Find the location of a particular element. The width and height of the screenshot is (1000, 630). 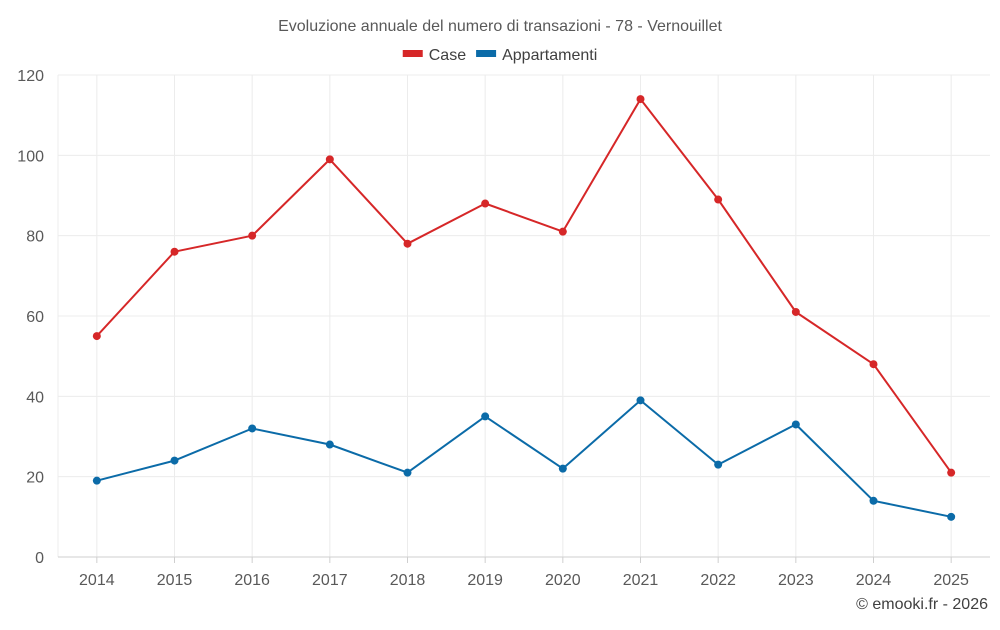

x-tick-label: 2021 is located at coordinates (641, 580).